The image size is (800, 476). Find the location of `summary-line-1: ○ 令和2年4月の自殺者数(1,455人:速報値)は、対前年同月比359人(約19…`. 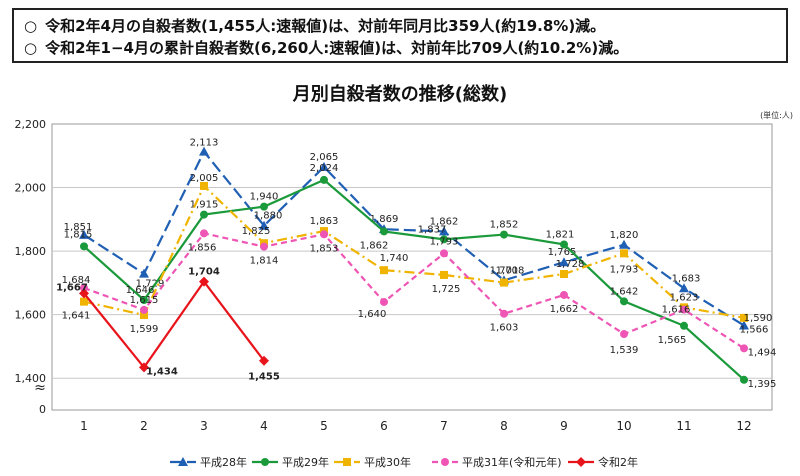

summary-line-1: ○ 令和2年4月の自殺者数(1,455人:速報値)は、対前年同月比359人(約19… is located at coordinates (400, 26).